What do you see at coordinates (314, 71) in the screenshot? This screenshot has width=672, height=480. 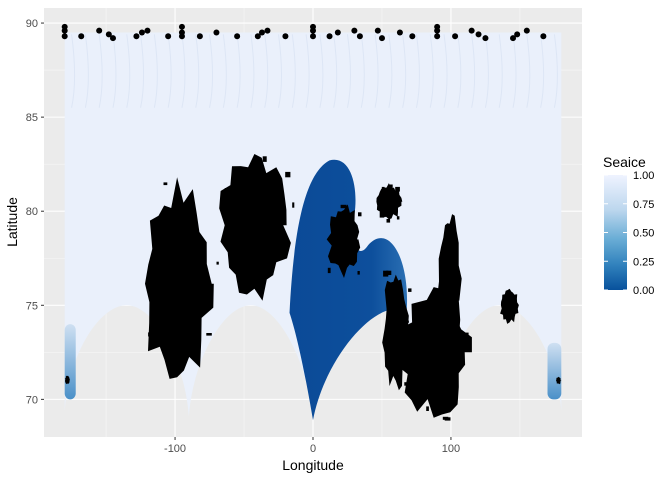 I see `ice-texture` at bounding box center [314, 71].